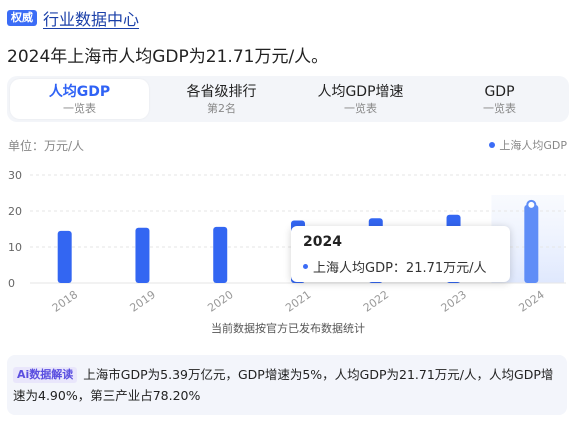 This screenshot has height=428, width=576. Describe the element at coordinates (15, 211) in the screenshot. I see `y-tick-label: 20` at that location.